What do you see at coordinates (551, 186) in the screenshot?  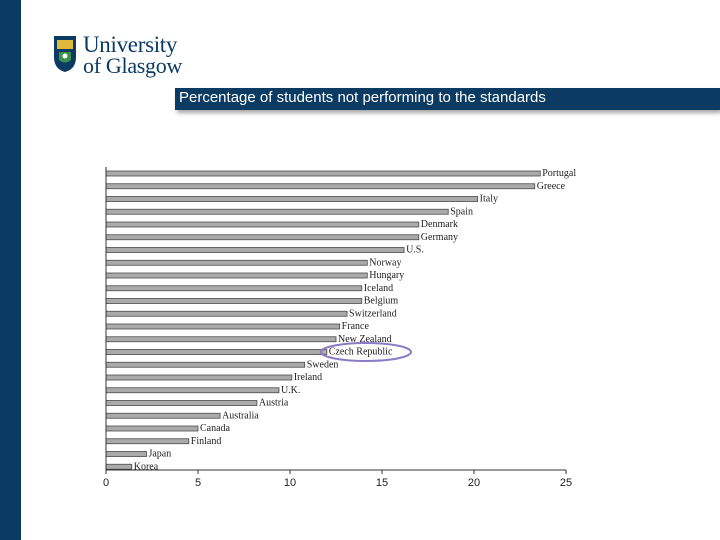 I see `category-label: Greece` at bounding box center [551, 186].